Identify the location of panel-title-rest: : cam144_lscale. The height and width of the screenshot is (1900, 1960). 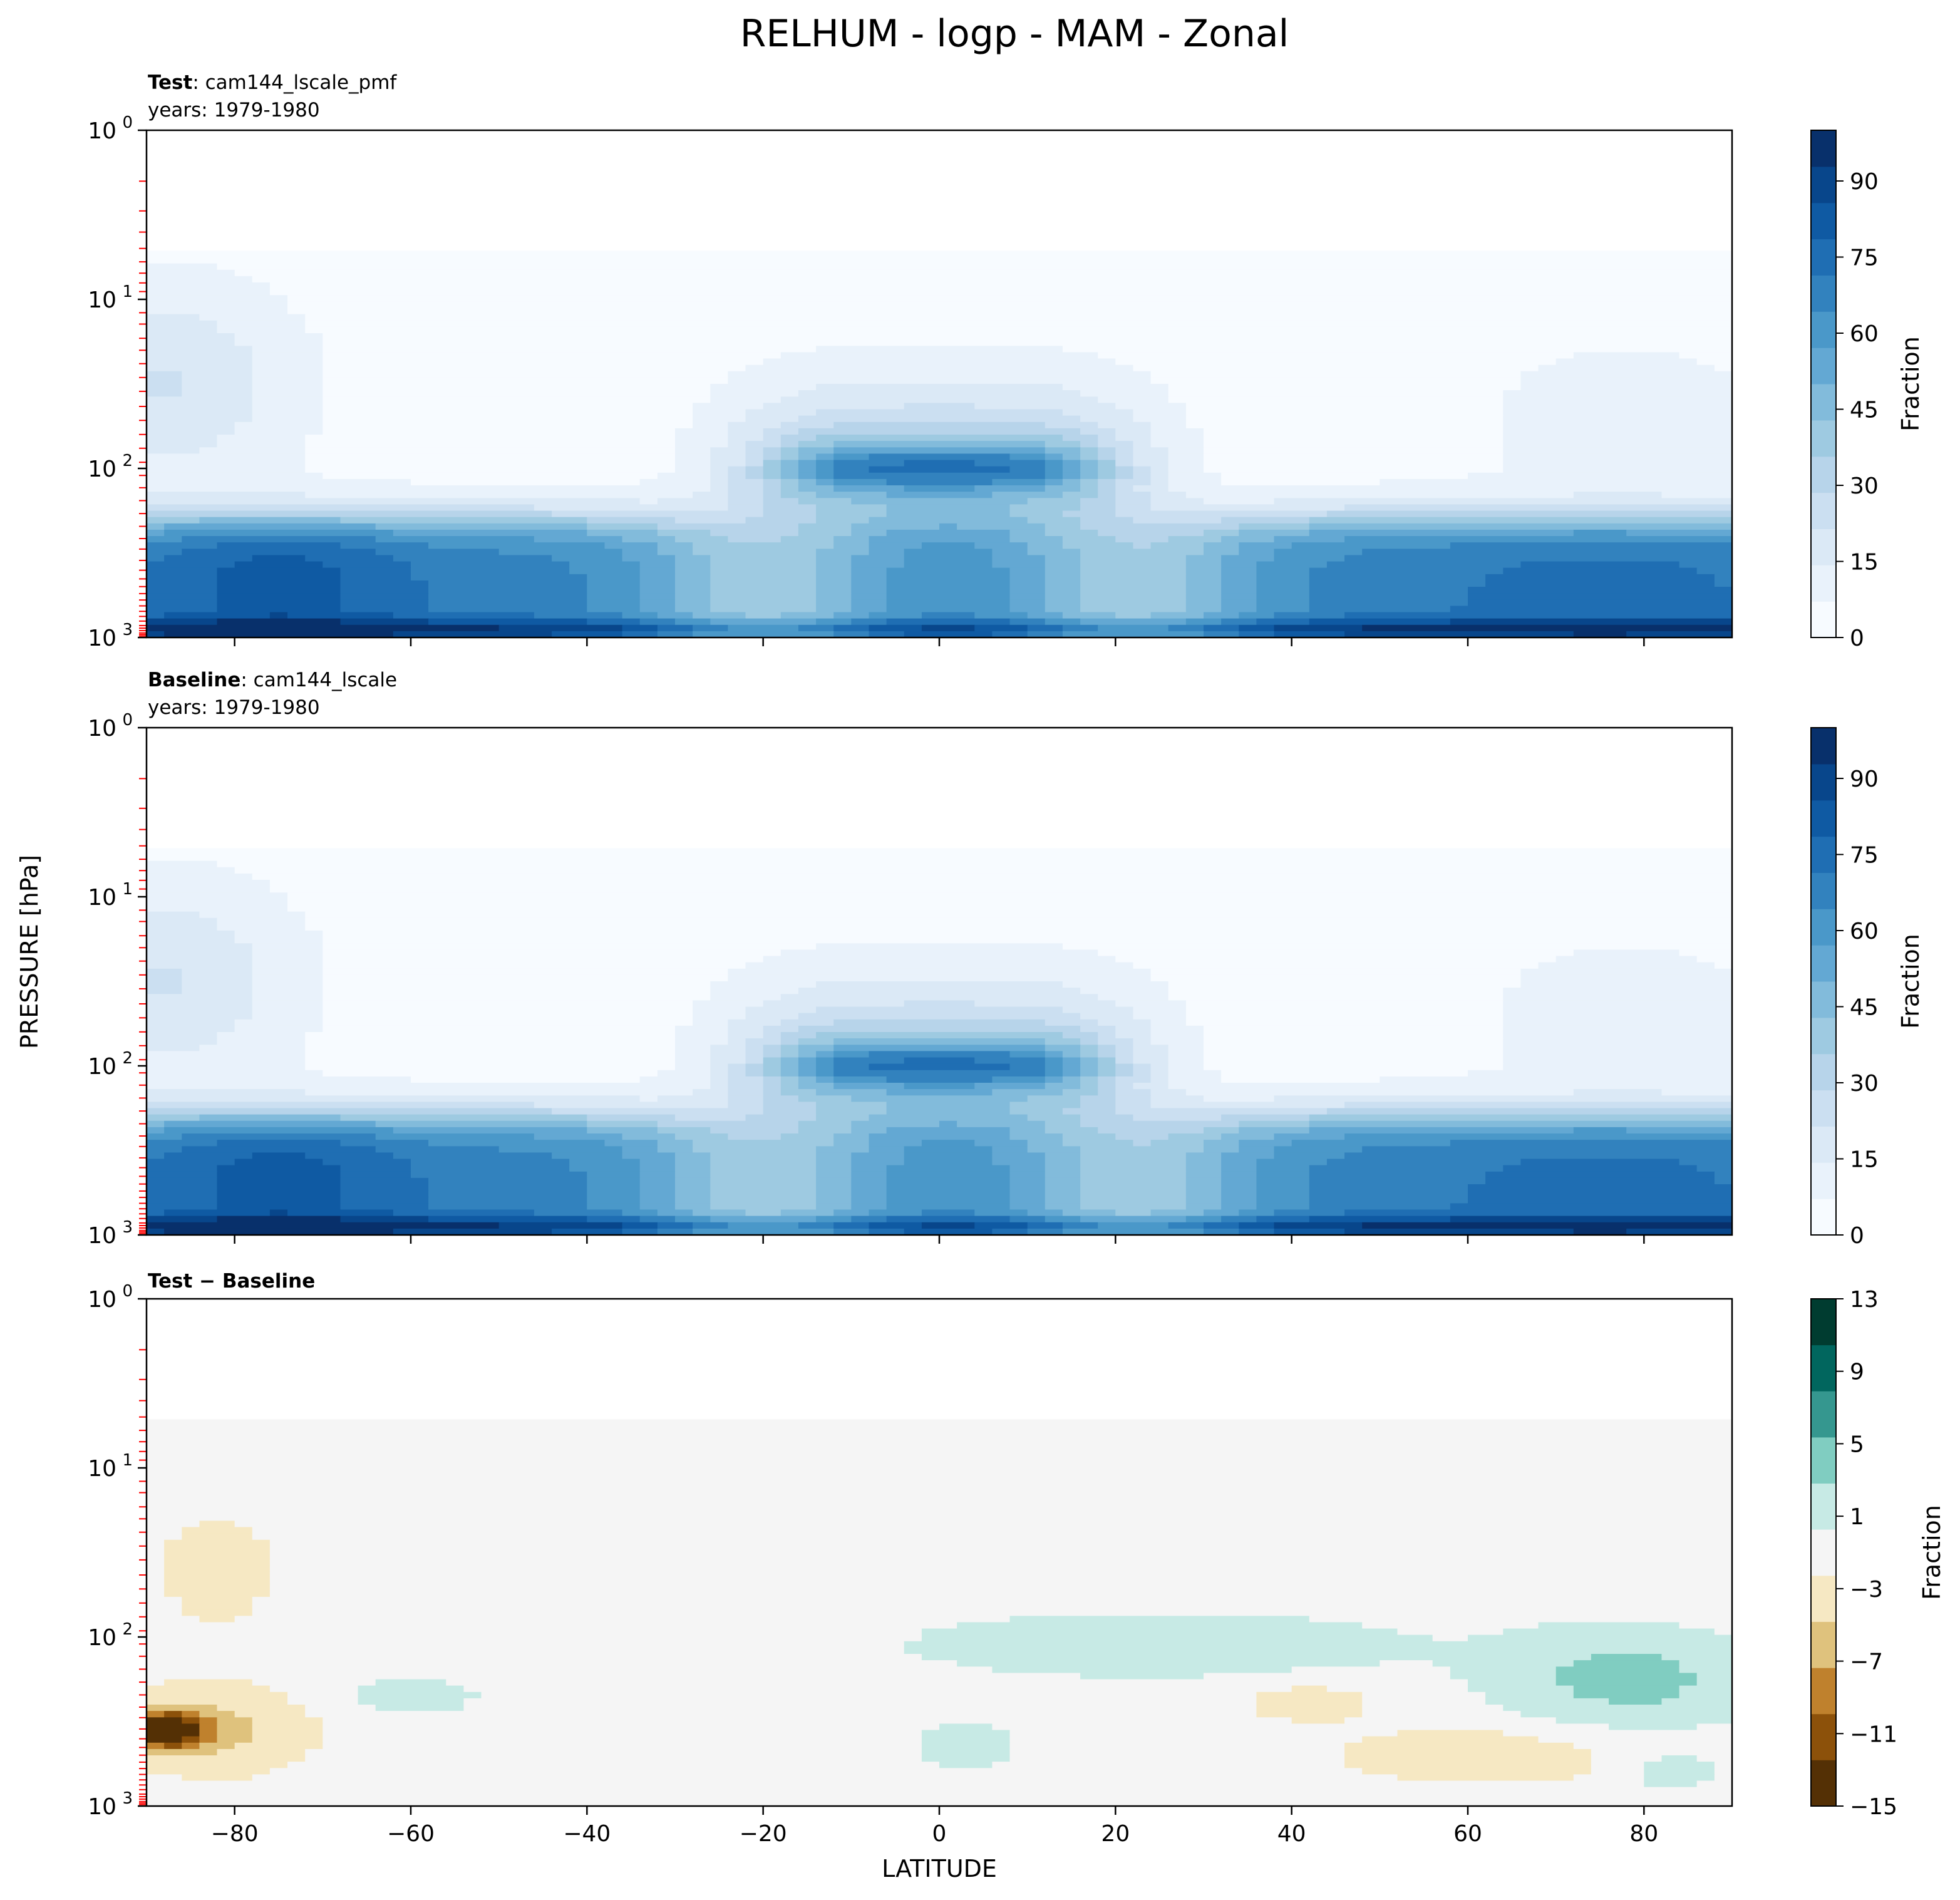
(318, 680).